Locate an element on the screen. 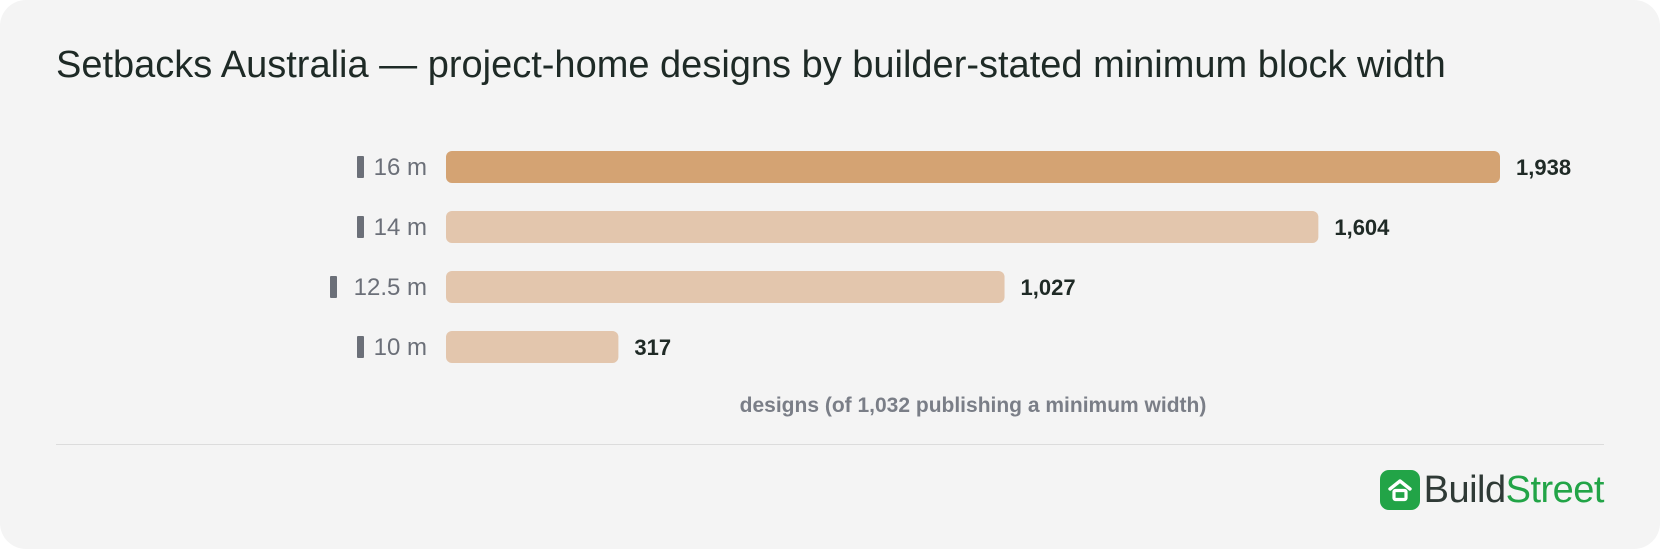 This screenshot has width=1660, height=549. category-label: 12.5 m is located at coordinates (390, 287).